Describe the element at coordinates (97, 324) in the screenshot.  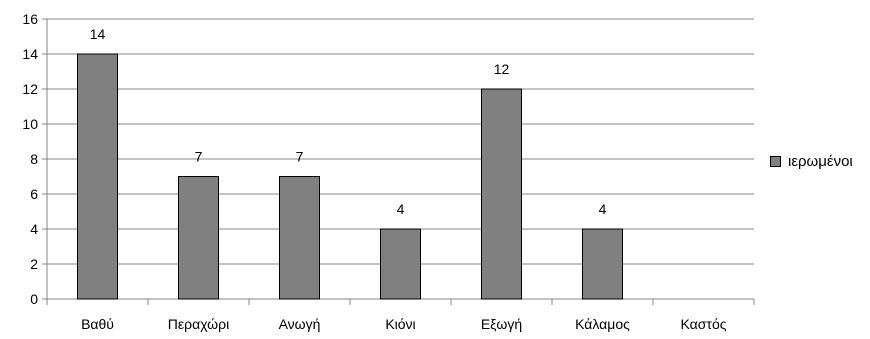
I see `x-tick-label: Βαθύ` at that location.